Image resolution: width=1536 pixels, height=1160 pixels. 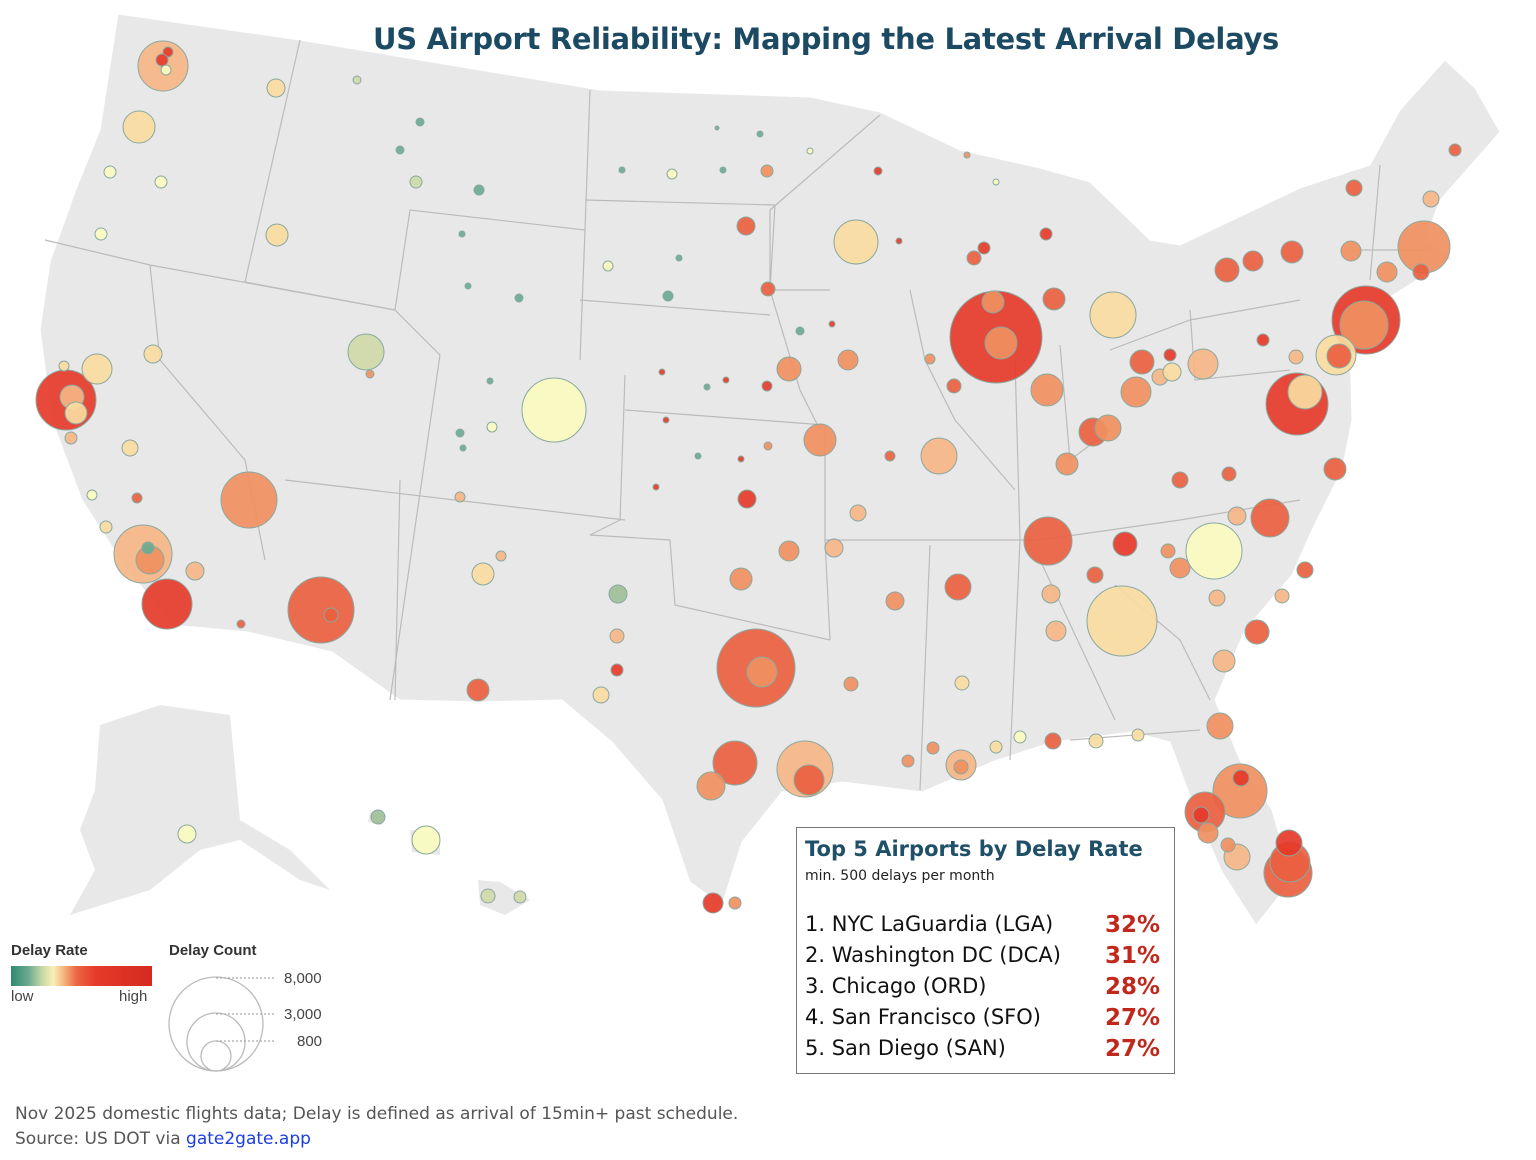 I want to click on delay-rate: 32%, so click(x=1132, y=925).